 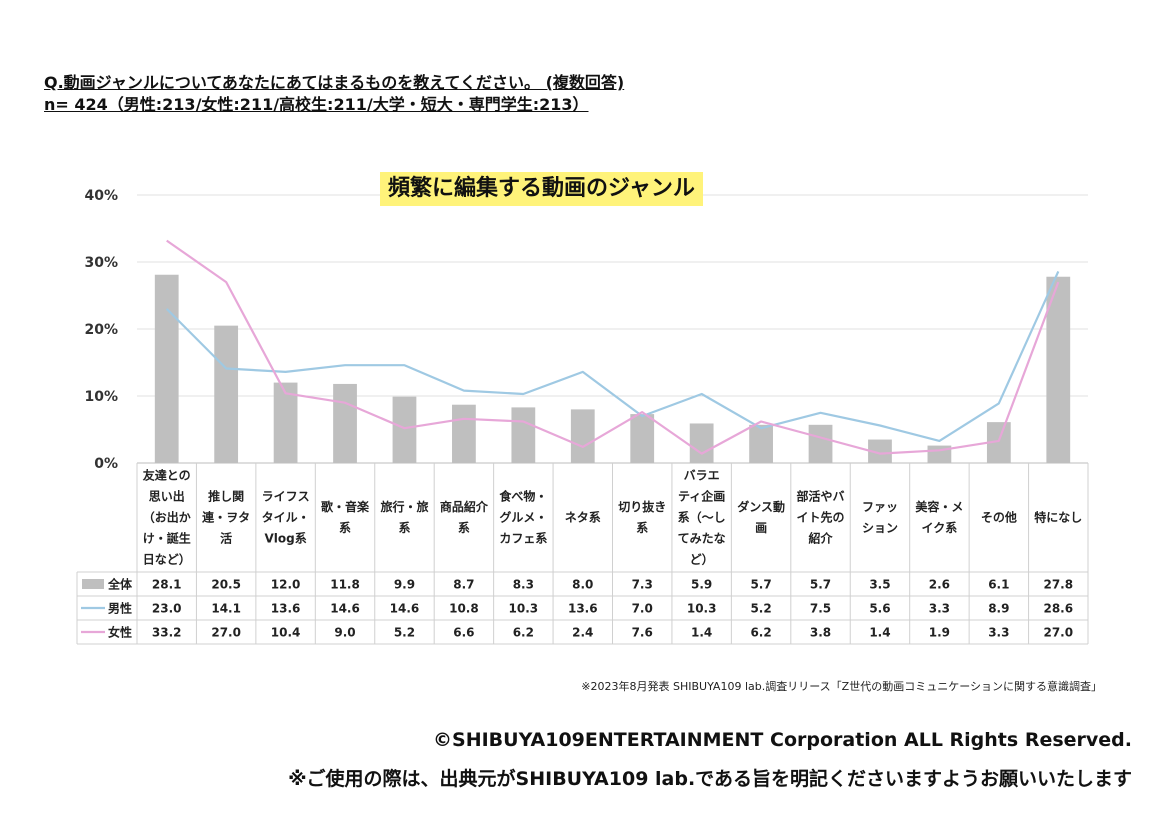 I want to click on category-label: け・誕生, so click(x=167, y=538).